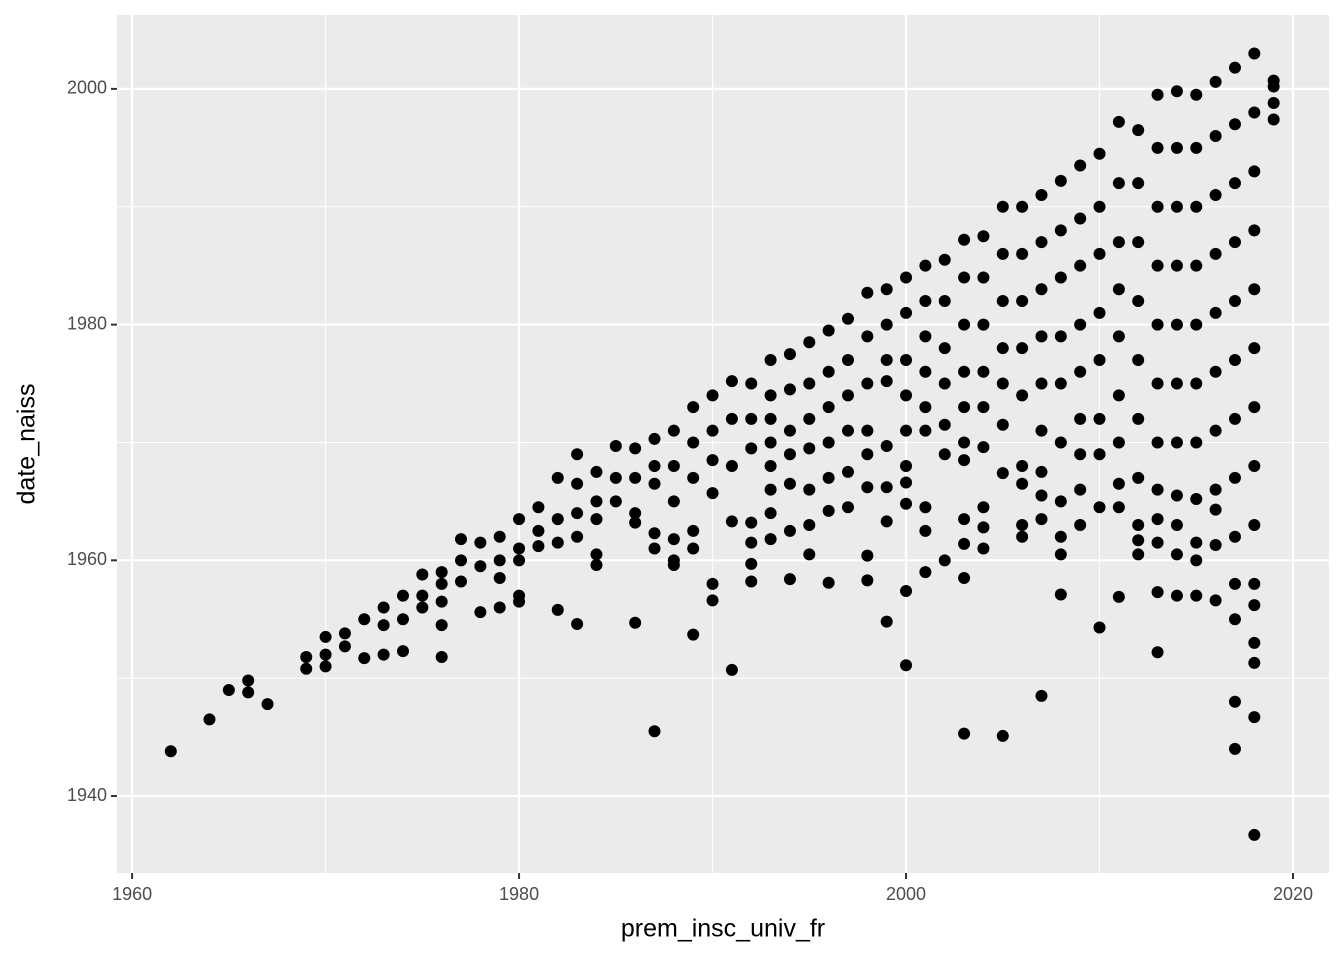 This screenshot has height=960, width=1344. I want to click on y-tick-label: 1980, so click(87, 323).